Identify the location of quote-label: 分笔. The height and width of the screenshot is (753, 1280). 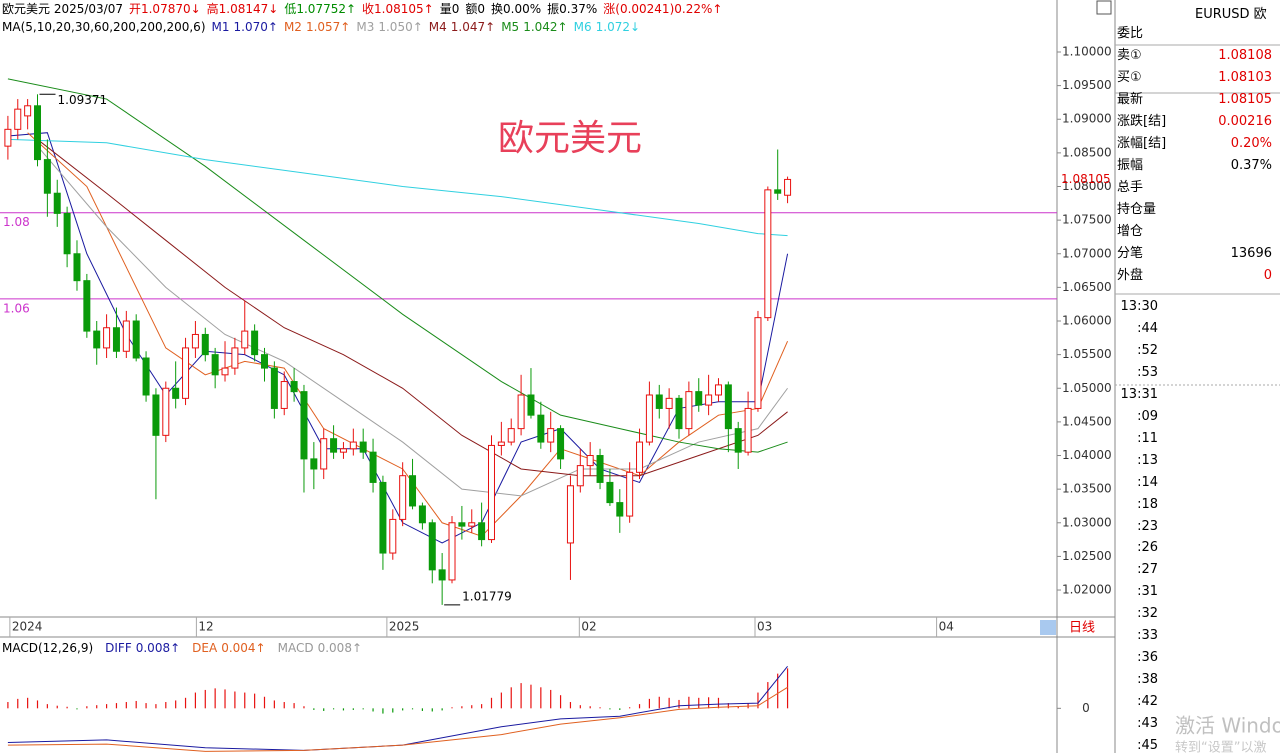
(1130, 253).